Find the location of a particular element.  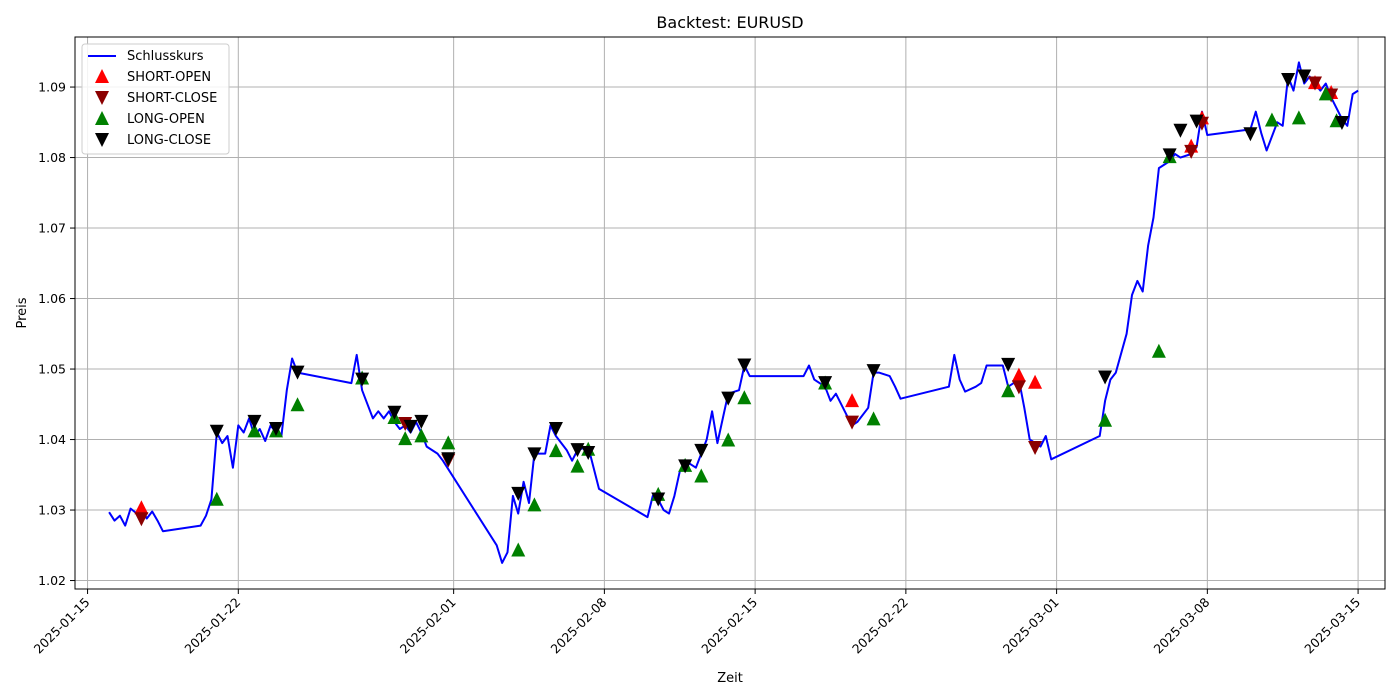

y-tick-label: 1.02 is located at coordinates (52, 580).